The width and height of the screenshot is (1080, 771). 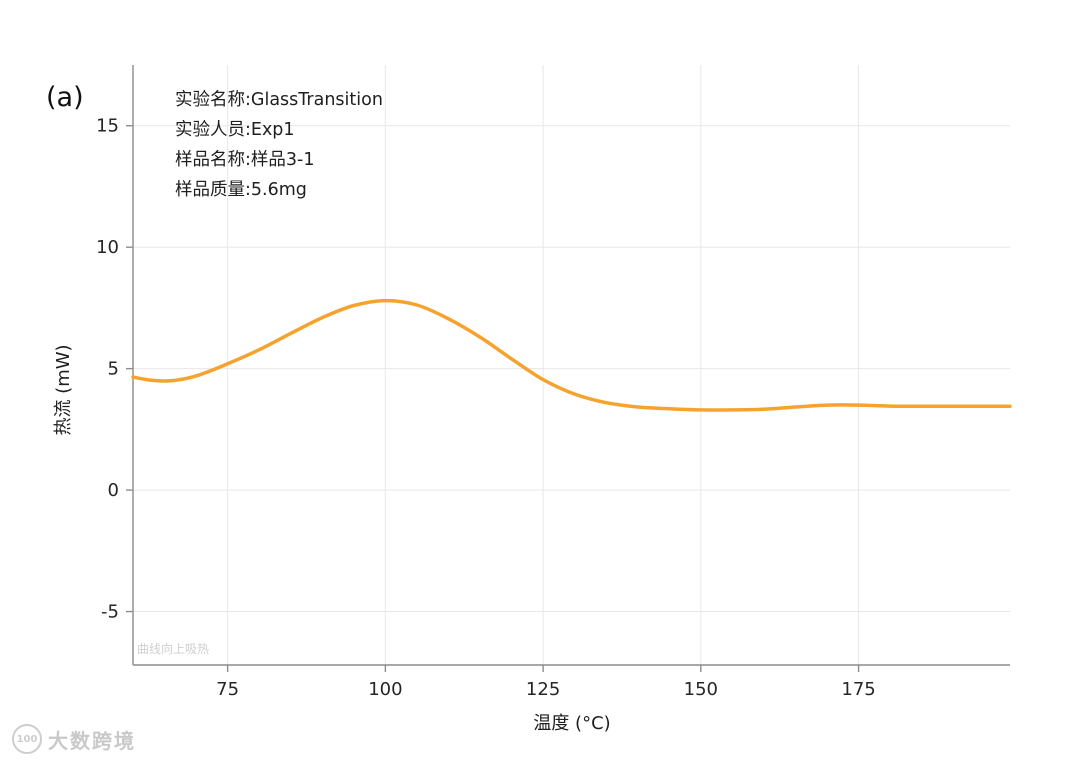 What do you see at coordinates (701, 689) in the screenshot?
I see `x-tick-label: 150` at bounding box center [701, 689].